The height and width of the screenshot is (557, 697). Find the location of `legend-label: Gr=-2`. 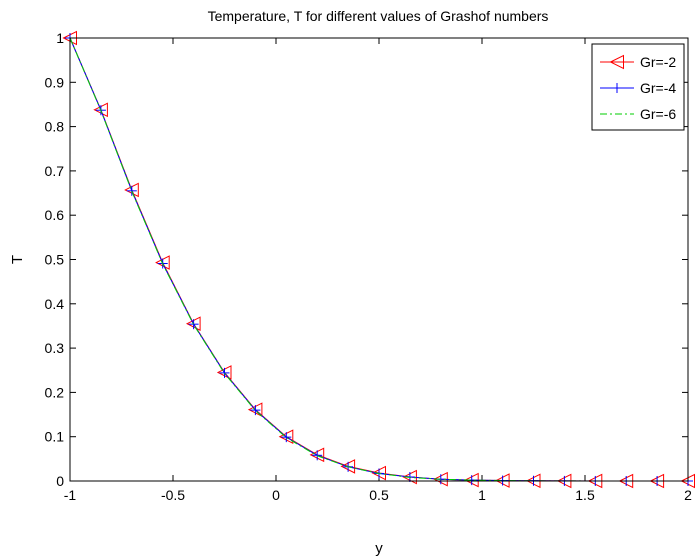

legend-label: Gr=-2 is located at coordinates (658, 62).